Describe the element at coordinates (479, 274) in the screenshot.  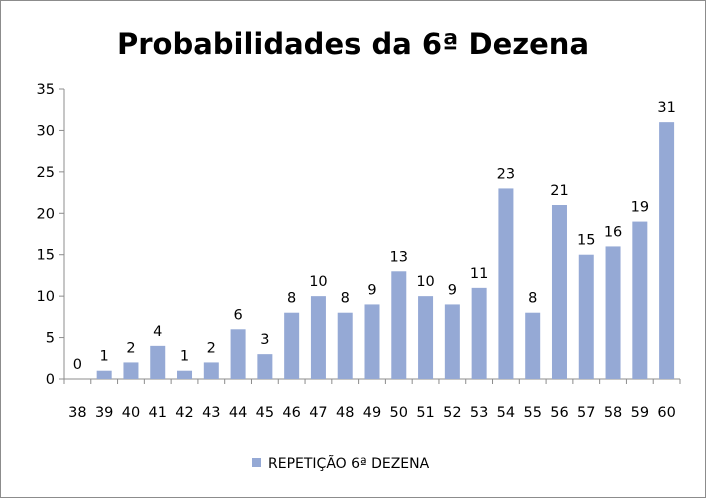
I see `data-label: 11` at that location.